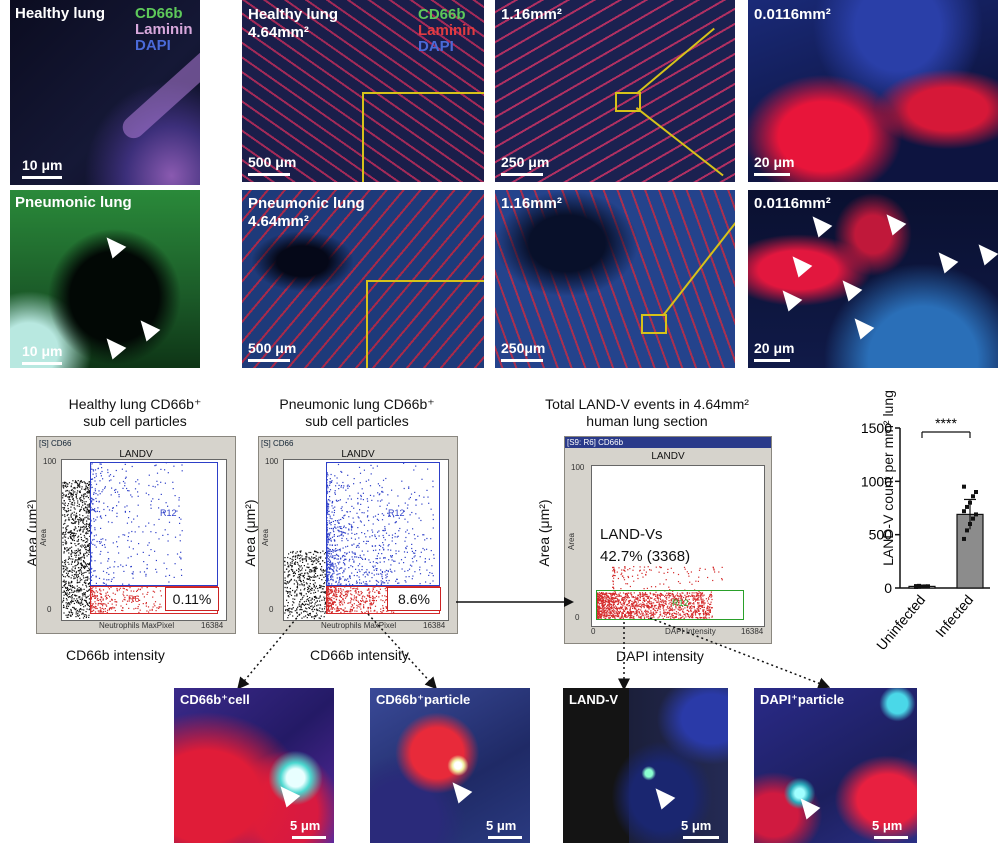 The height and width of the screenshot is (852, 1000). Describe the element at coordinates (414, 599) in the screenshot. I see `flow2-percent: 8.6%` at that location.